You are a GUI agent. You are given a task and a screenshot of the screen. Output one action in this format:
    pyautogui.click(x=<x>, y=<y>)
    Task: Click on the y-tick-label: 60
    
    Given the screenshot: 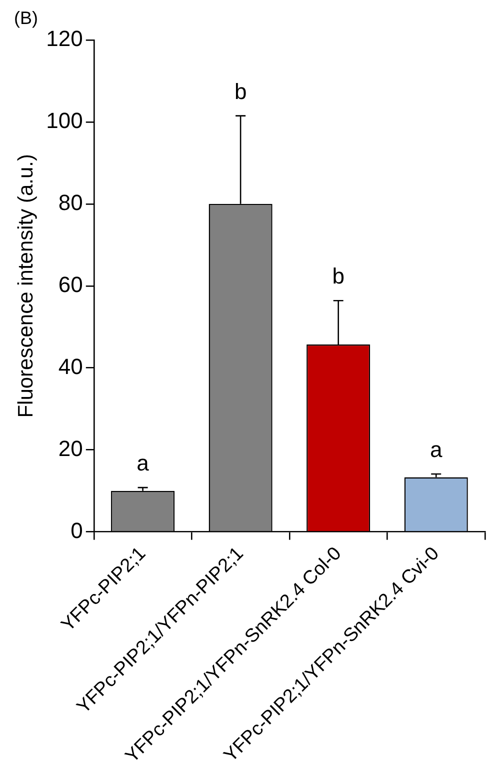 What is the action you would take?
    pyautogui.click(x=70, y=284)
    